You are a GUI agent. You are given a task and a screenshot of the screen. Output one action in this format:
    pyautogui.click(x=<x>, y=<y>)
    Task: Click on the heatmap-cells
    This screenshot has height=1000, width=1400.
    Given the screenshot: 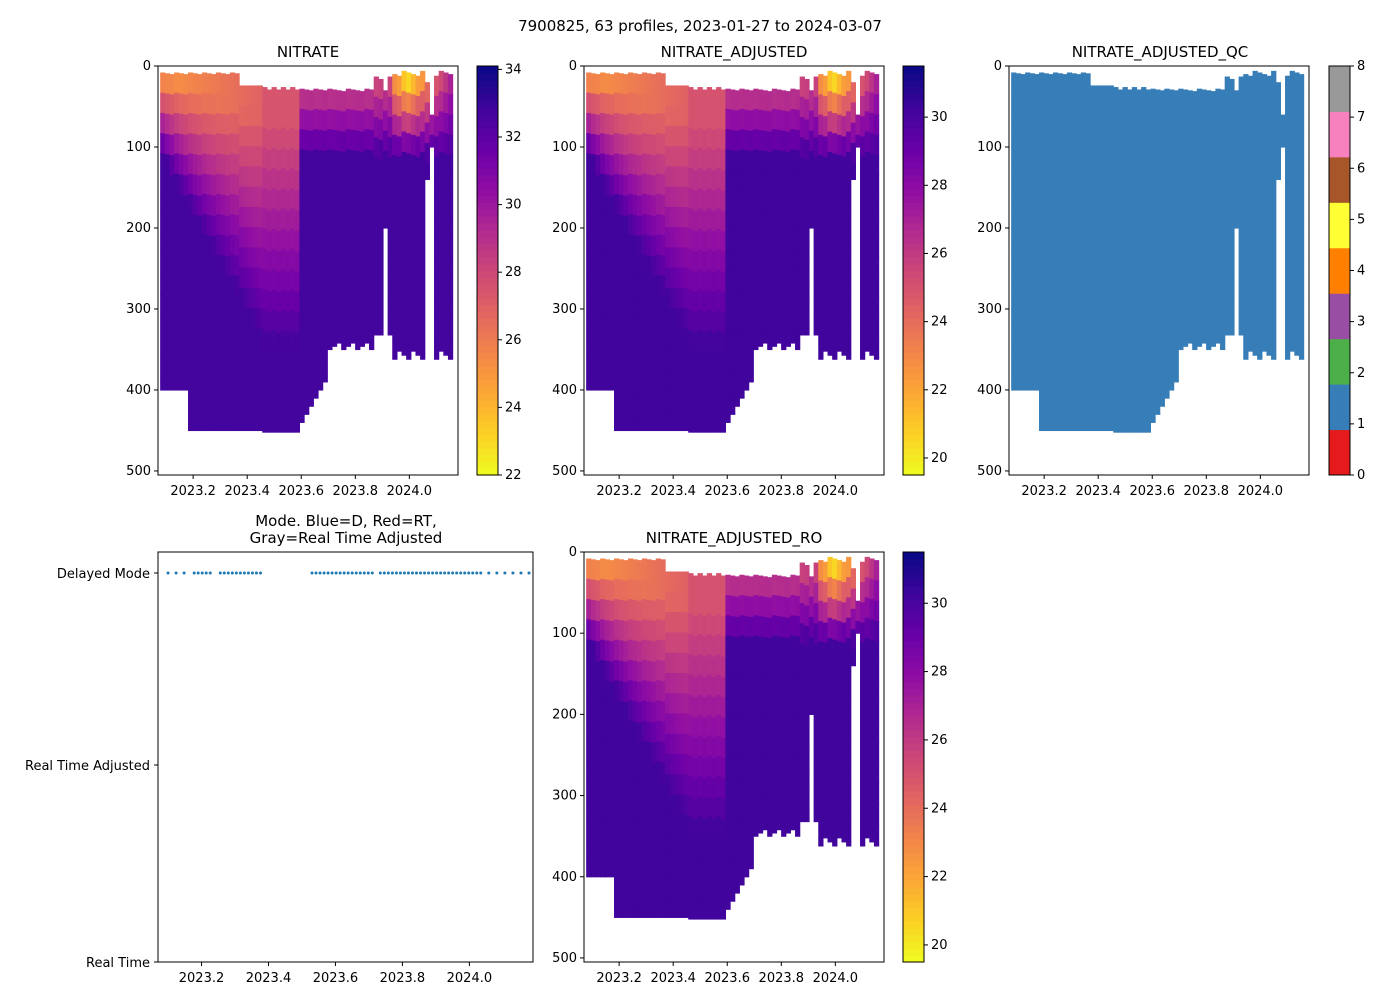 What is the action you would take?
    pyautogui.click(x=733, y=738)
    